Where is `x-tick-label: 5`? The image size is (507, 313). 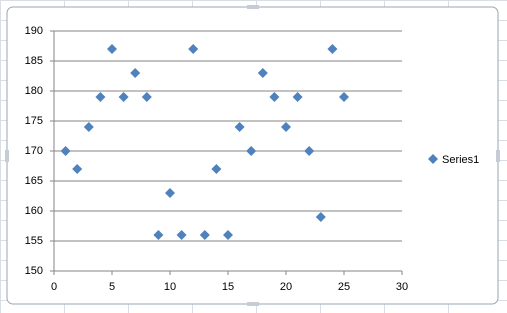
x-tick-label: 5 is located at coordinates (112, 287).